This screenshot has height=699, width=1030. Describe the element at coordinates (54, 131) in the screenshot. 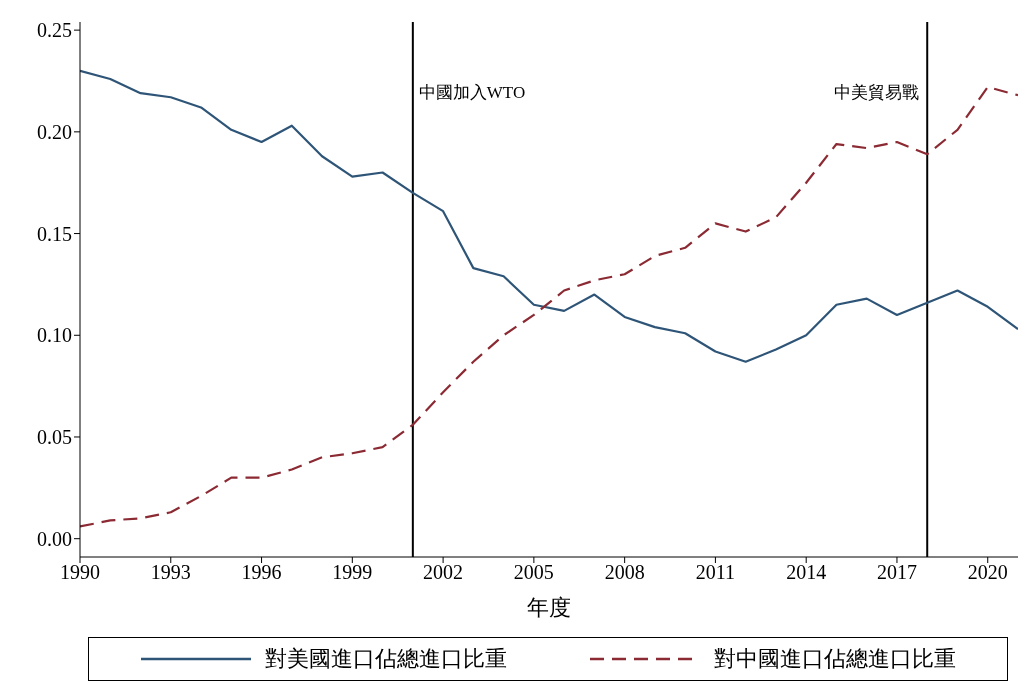

I see `y-tick-label: 0.20` at that location.